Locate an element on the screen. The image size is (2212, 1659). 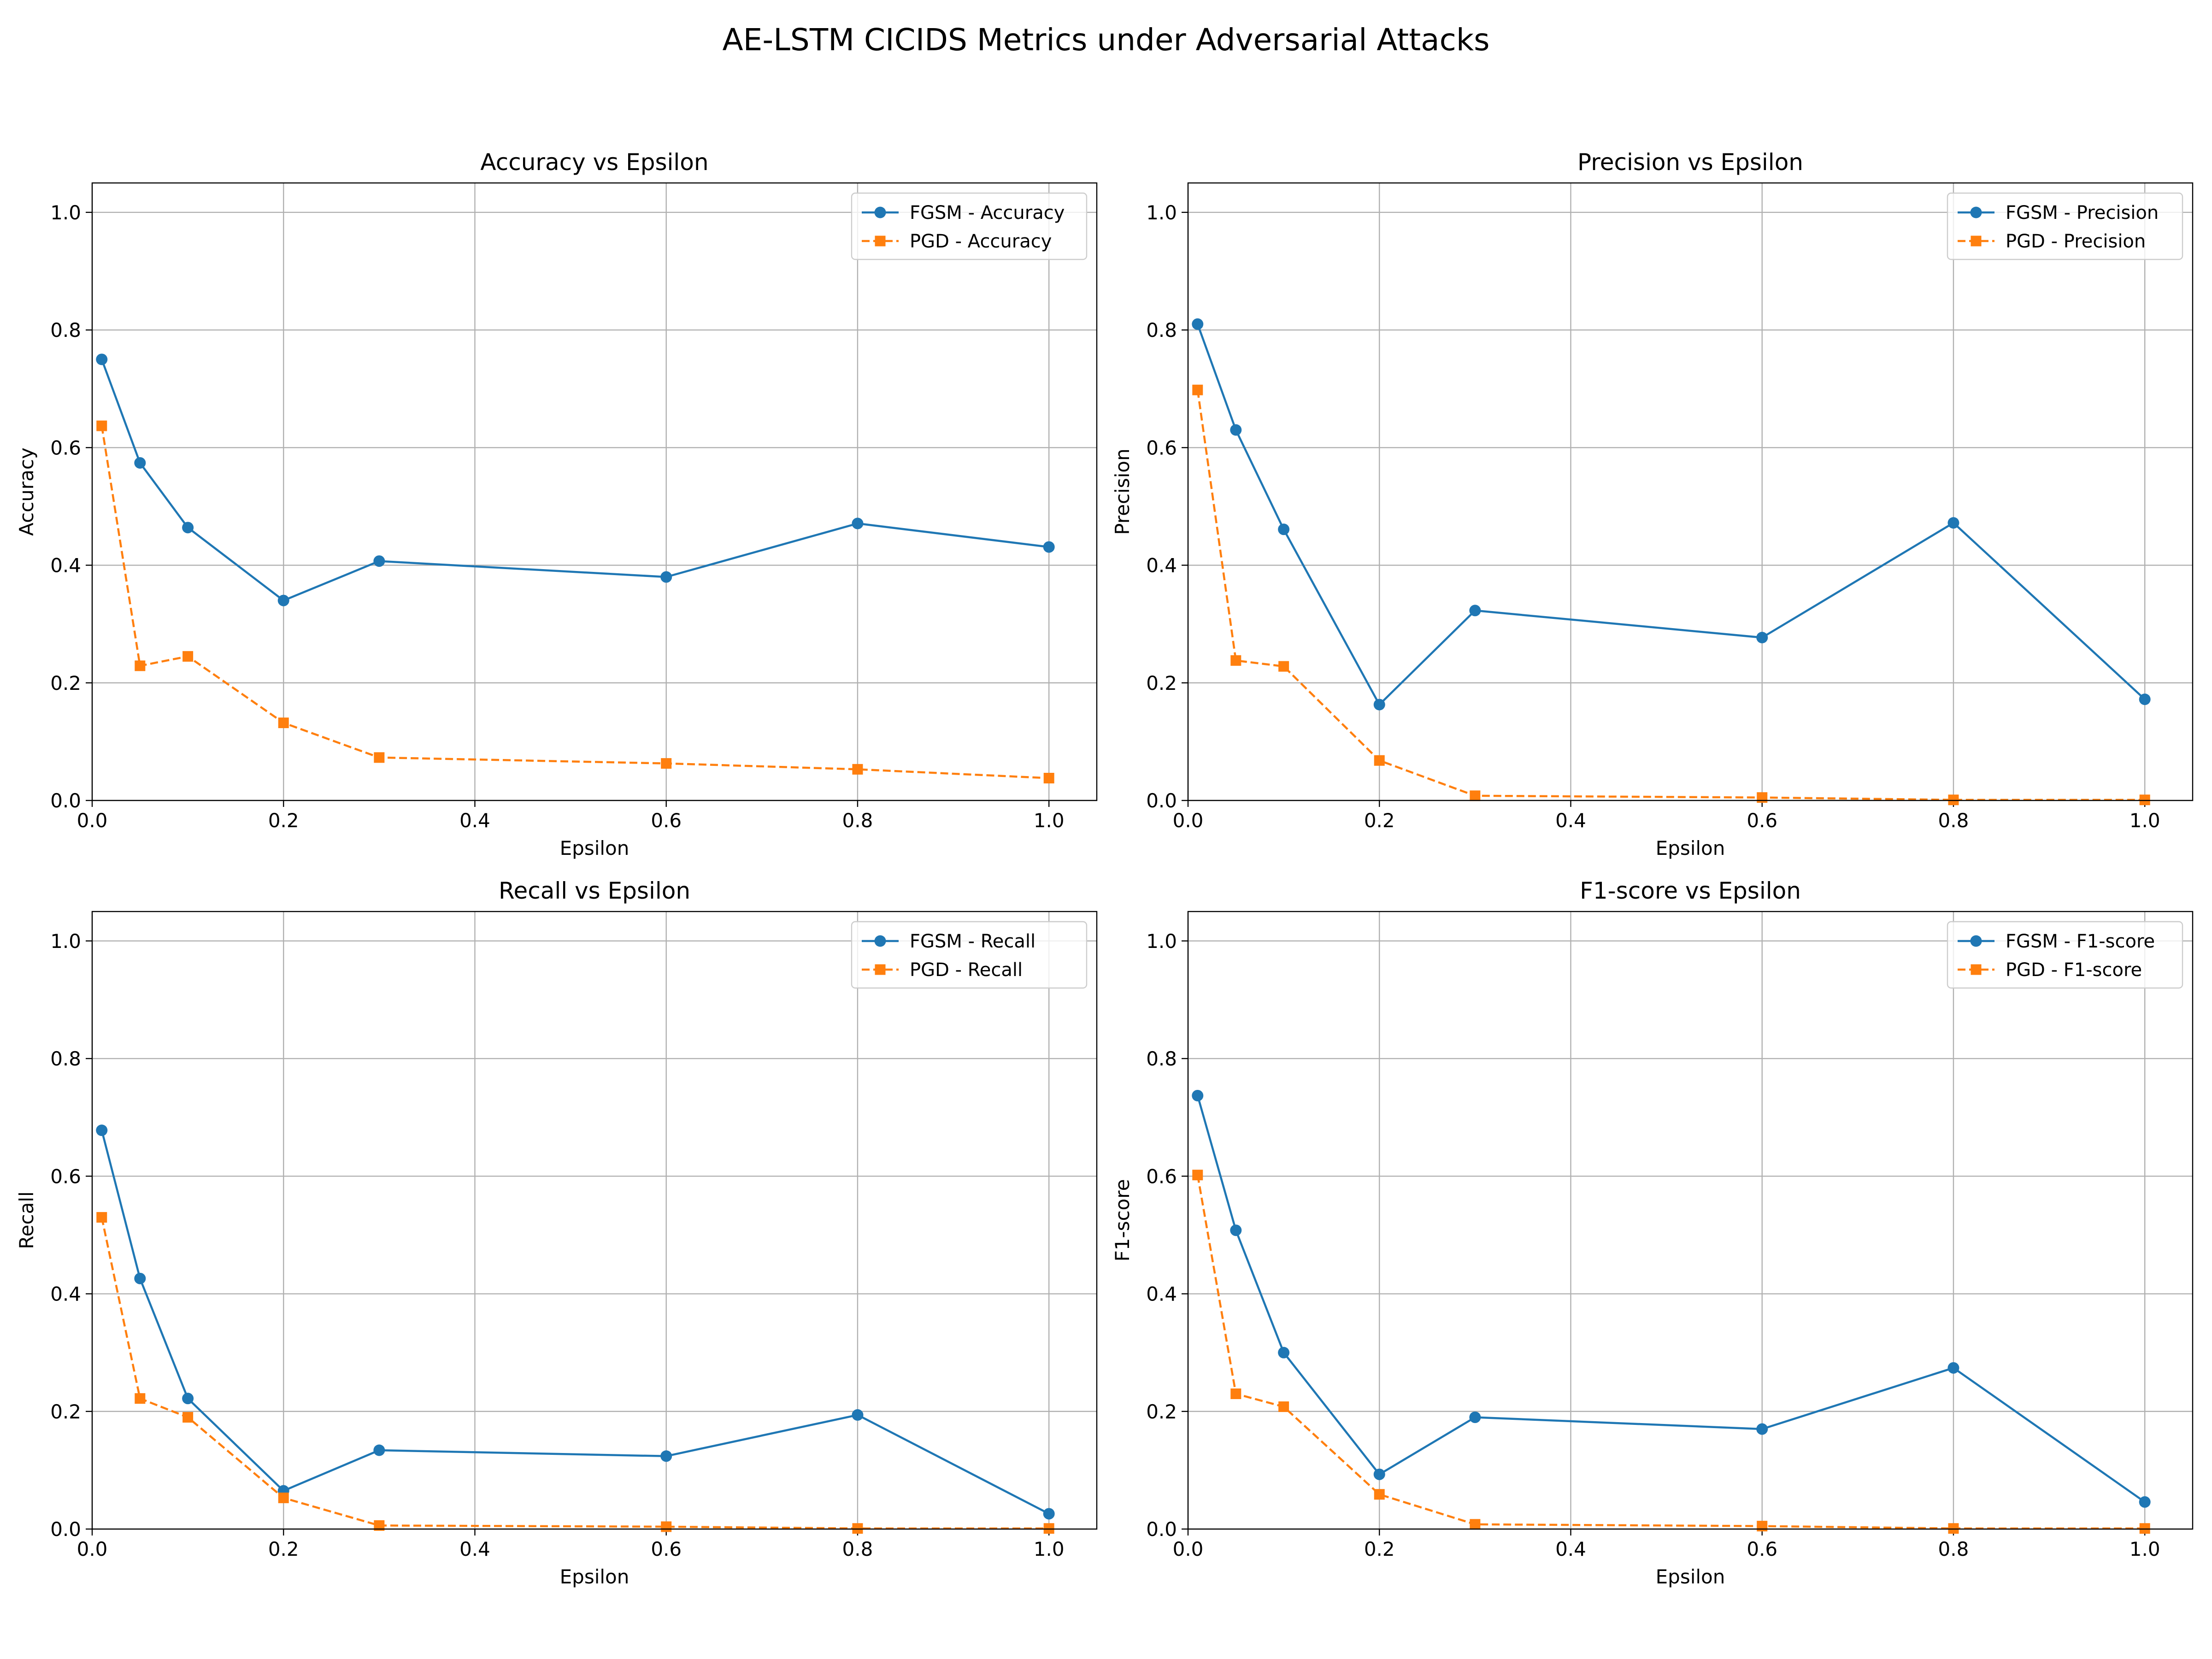
y-axis-label: Precision is located at coordinates (1122, 491).